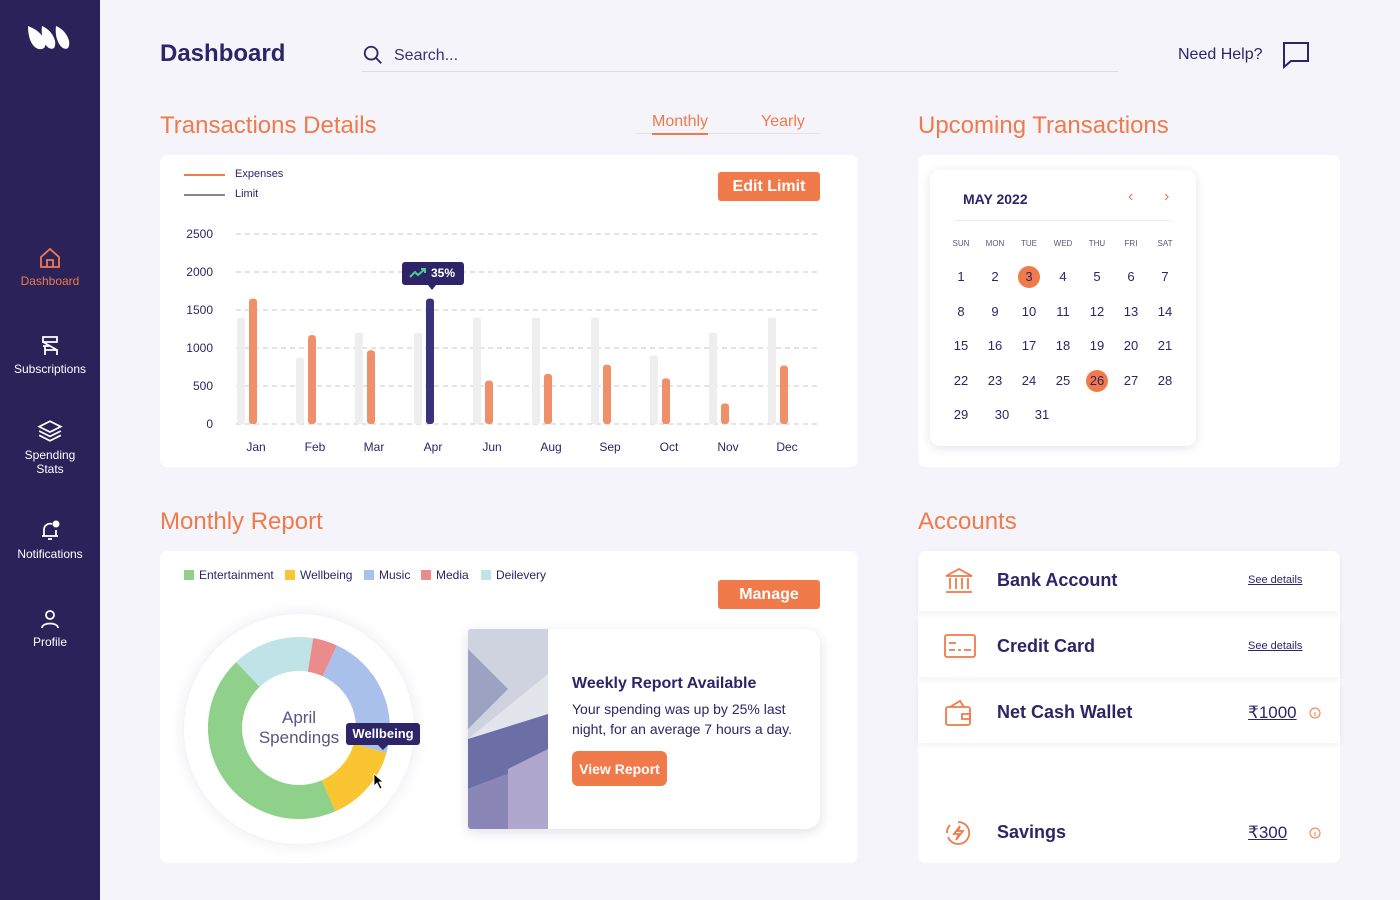 This screenshot has width=1400, height=900. Describe the element at coordinates (1165, 380) in the screenshot. I see `calendar-day: 28` at that location.